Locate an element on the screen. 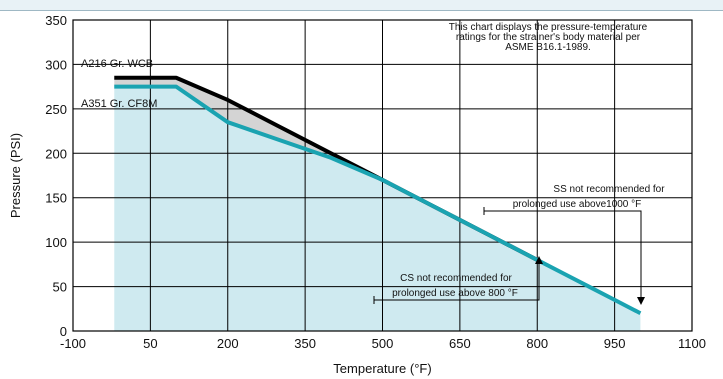  series-label-a216: A216 Gr. WCB is located at coordinates (117, 64).